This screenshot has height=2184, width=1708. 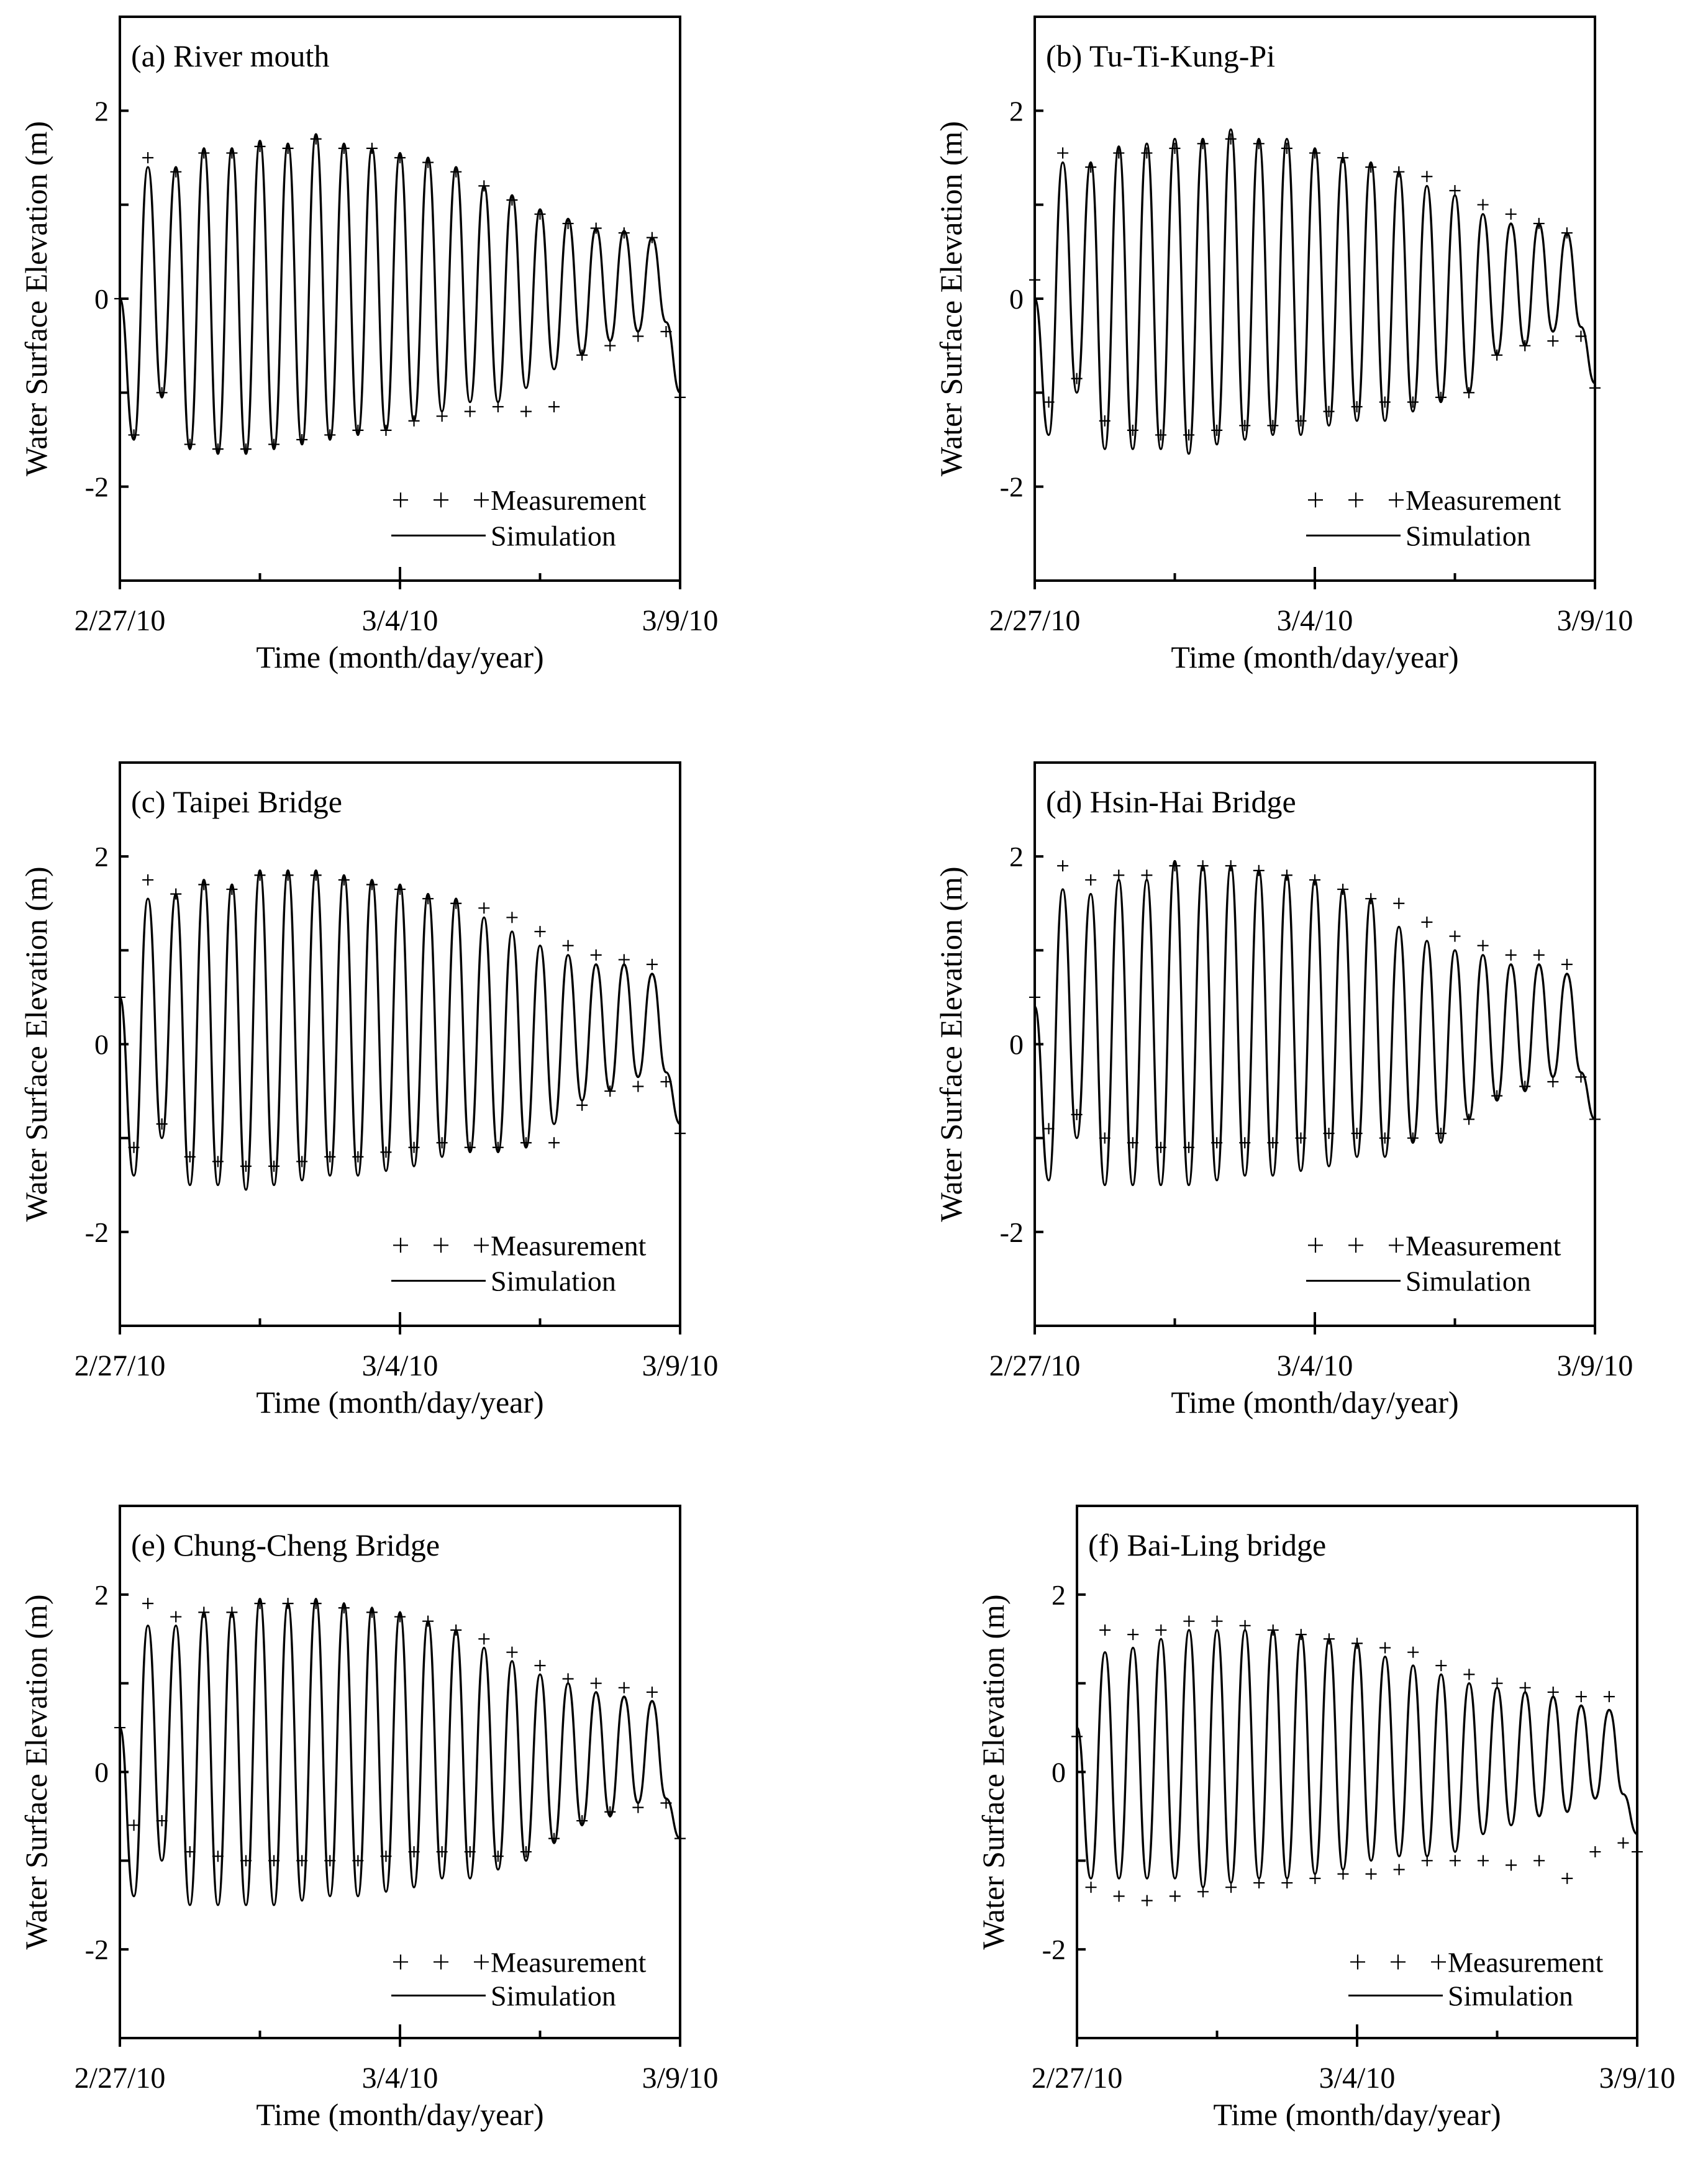 I want to click on y-tick-label: 0, so click(x=1059, y=1772).